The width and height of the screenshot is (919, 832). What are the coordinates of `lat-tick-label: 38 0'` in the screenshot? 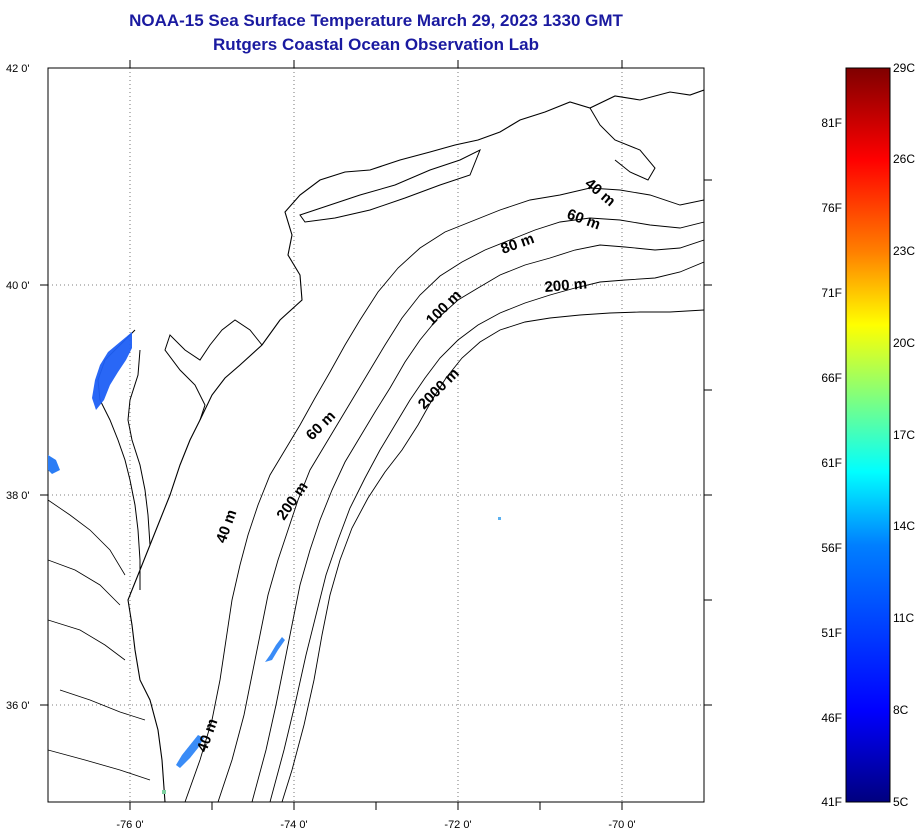 It's located at (18, 496).